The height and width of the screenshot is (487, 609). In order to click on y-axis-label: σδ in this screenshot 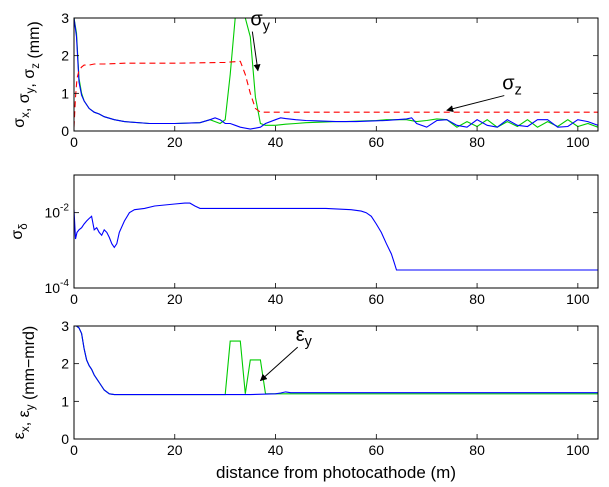, I will do `click(19, 231)`.